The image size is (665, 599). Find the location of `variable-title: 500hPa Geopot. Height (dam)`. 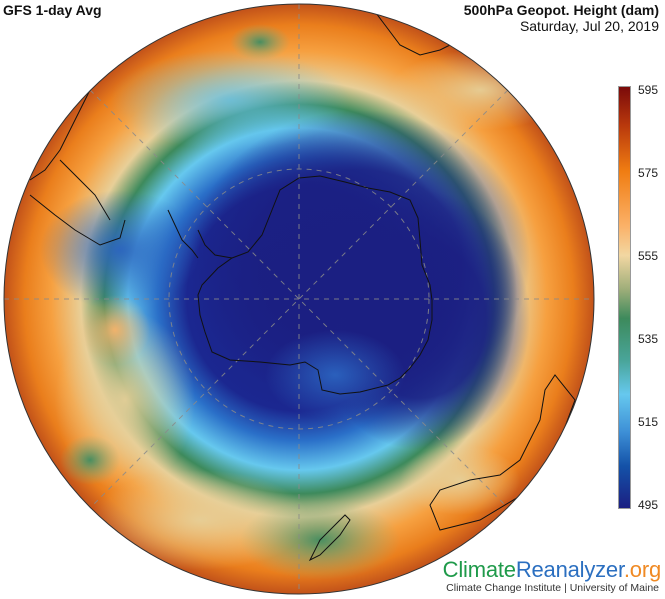

variable-title: 500hPa Geopot. Height (dam) is located at coordinates (561, 10).